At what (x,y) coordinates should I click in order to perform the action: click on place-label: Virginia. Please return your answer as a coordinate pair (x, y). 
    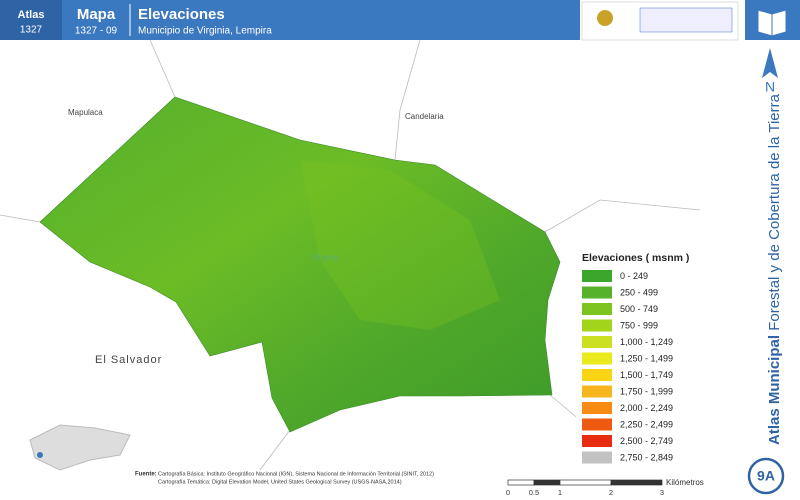
    Looking at the image, I should click on (325, 257).